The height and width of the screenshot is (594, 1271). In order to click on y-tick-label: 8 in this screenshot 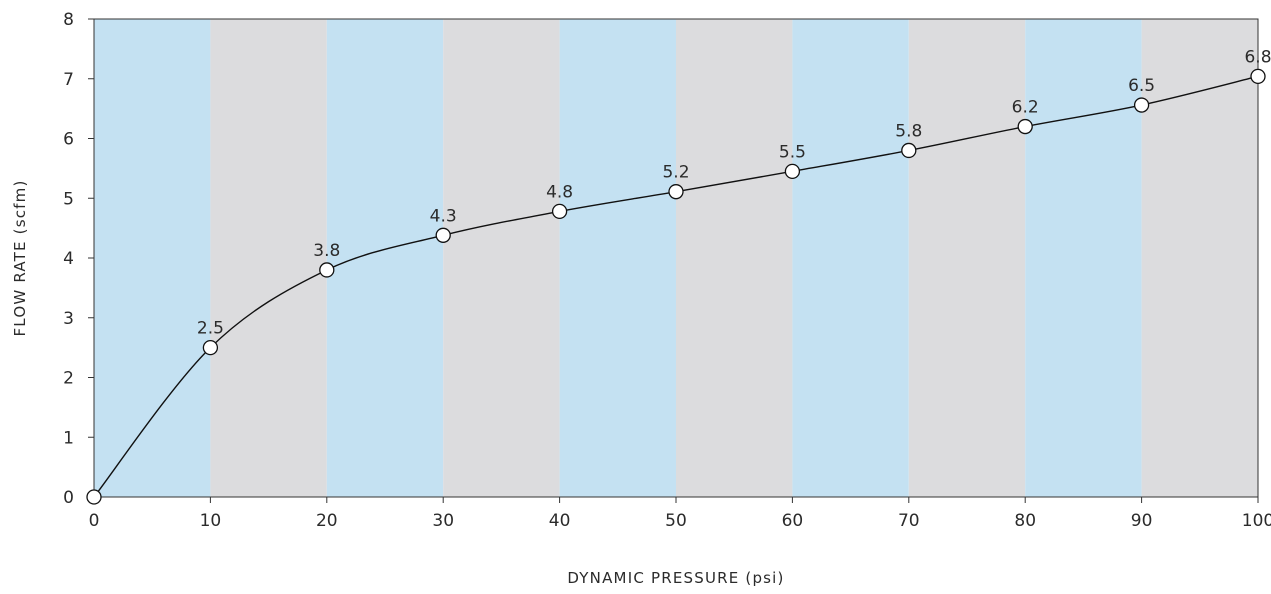, I will do `click(68, 20)`.